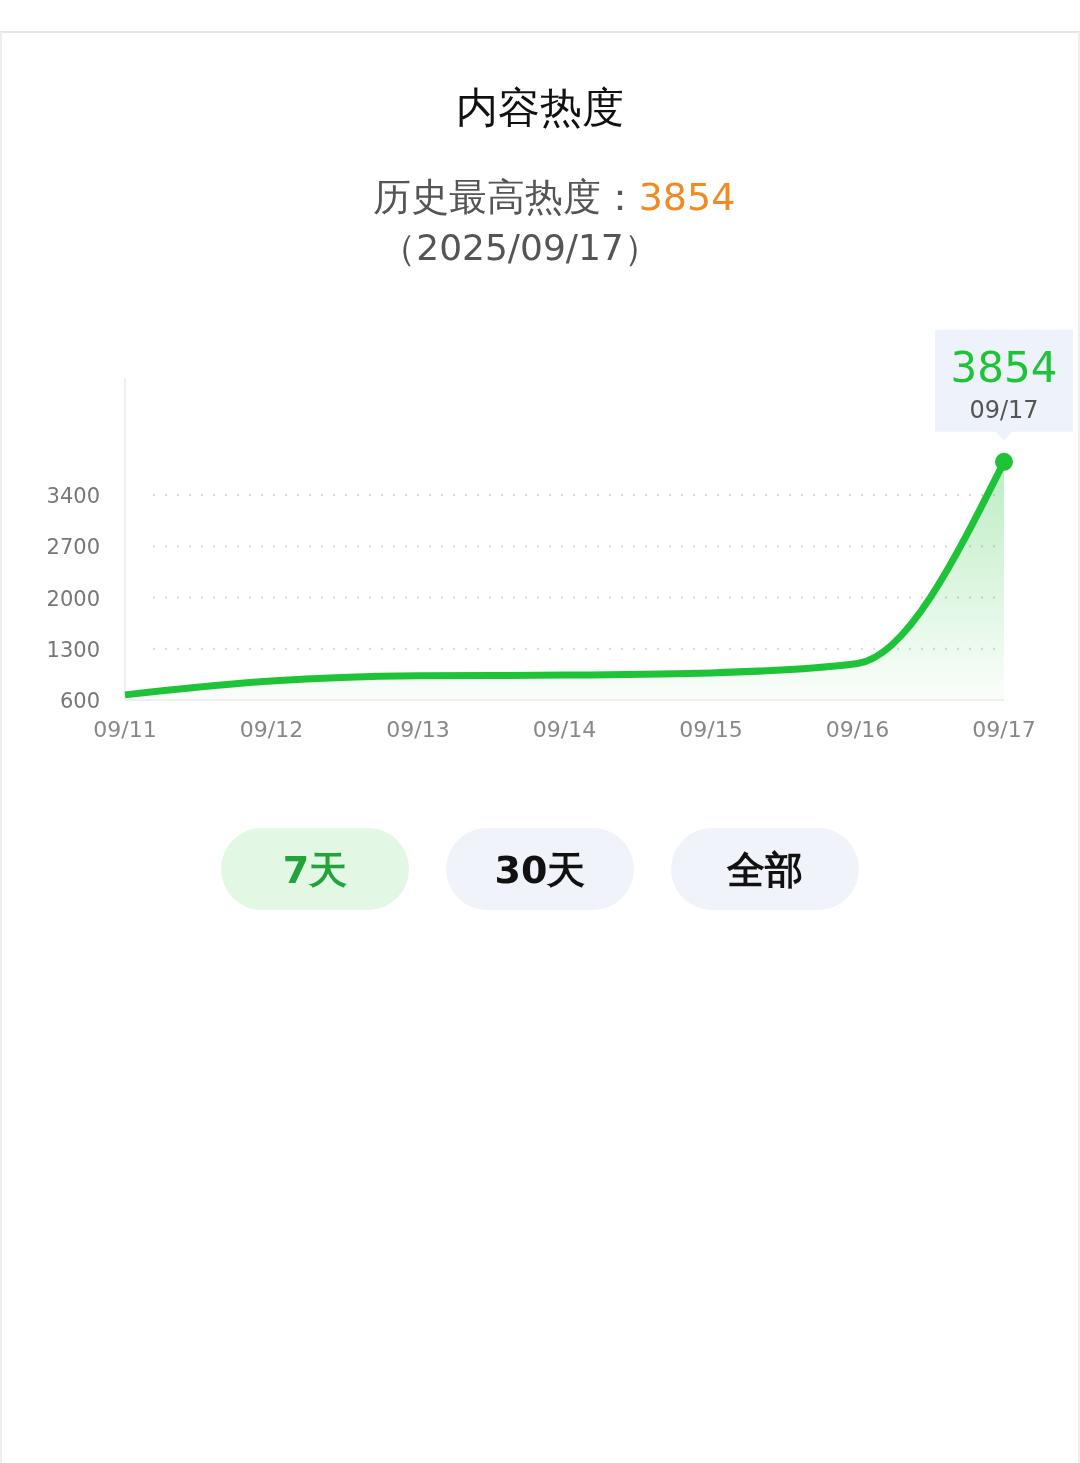 The height and width of the screenshot is (1463, 1080). I want to click on chart-subtitle: 历史最高热度：3854, so click(554, 197).